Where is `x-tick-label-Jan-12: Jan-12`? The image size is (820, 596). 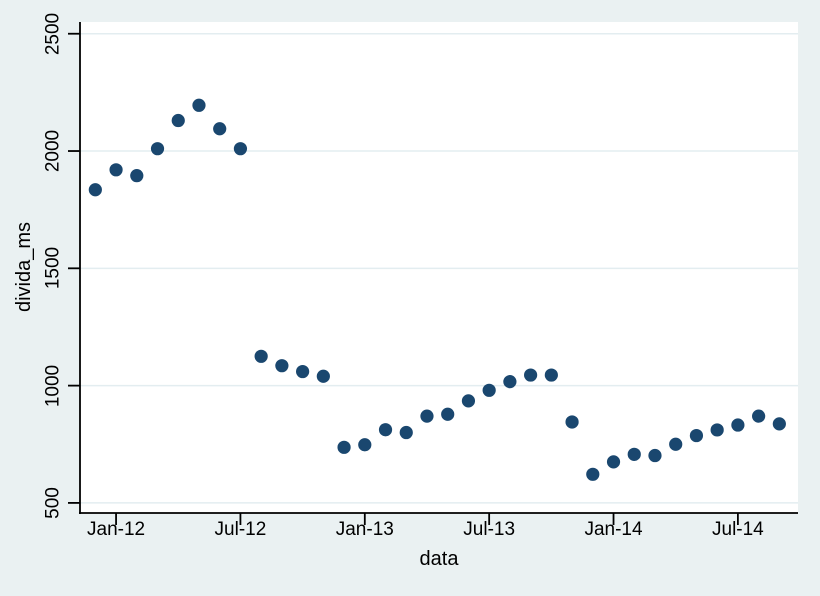 x-tick-label-Jan-12: Jan-12 is located at coordinates (116, 529).